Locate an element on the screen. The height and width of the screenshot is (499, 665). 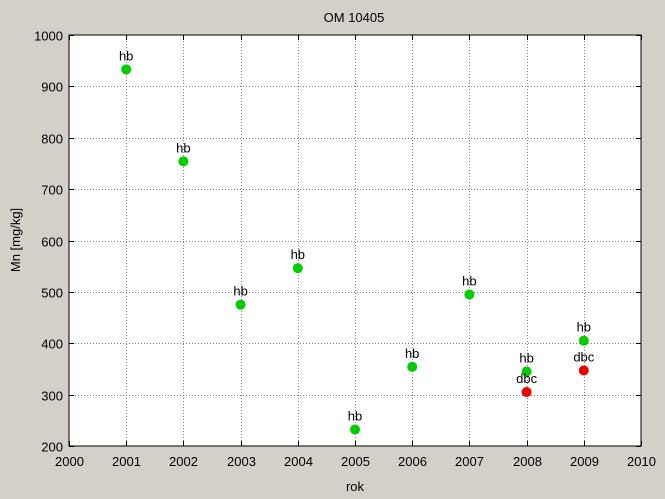
x-tick-label: 2003 is located at coordinates (241, 461).